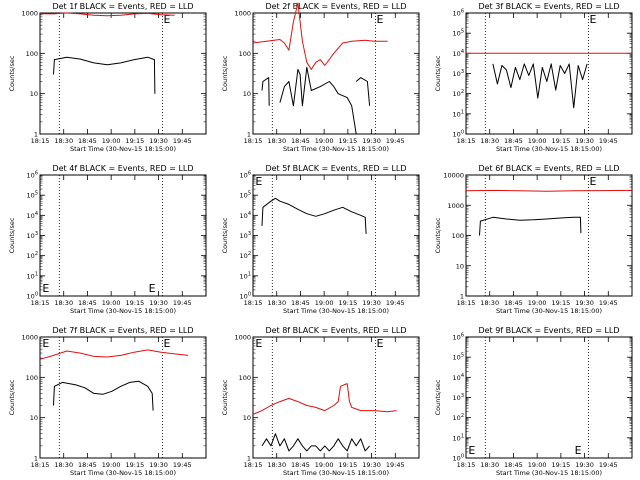  I want to click on panel-title: Det 2f BLACK = Events, RED = LLD, so click(335, 6).